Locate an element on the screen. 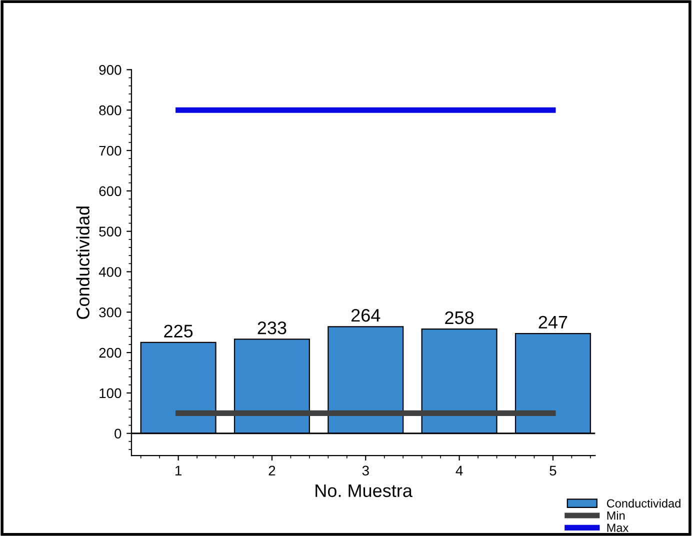 This screenshot has height=536, width=692. x-tick-label: 4 is located at coordinates (459, 471).